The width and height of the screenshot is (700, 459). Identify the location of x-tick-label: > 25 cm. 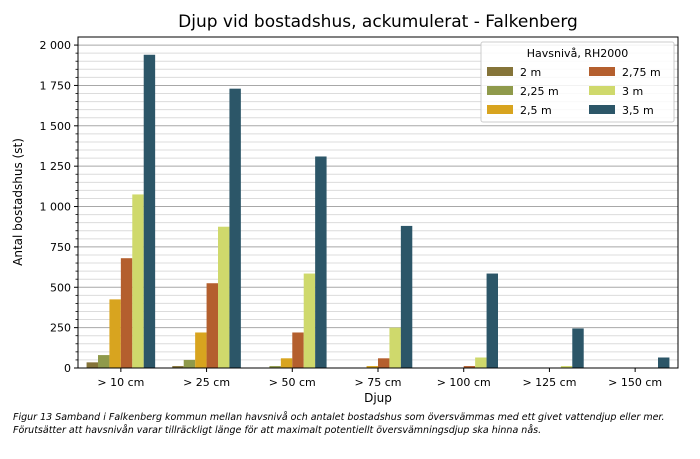
(206, 382).